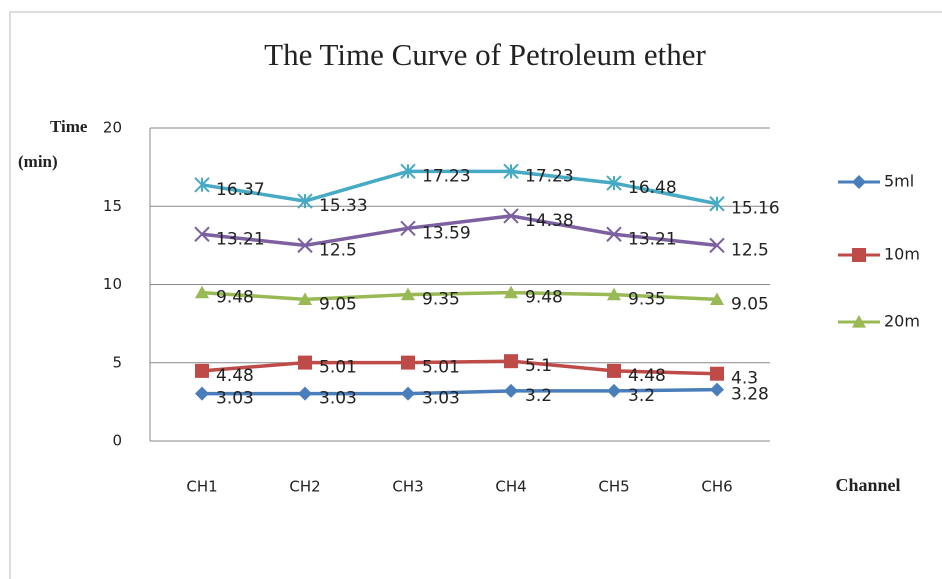  I want to click on data-label: 5.1, so click(538, 366).